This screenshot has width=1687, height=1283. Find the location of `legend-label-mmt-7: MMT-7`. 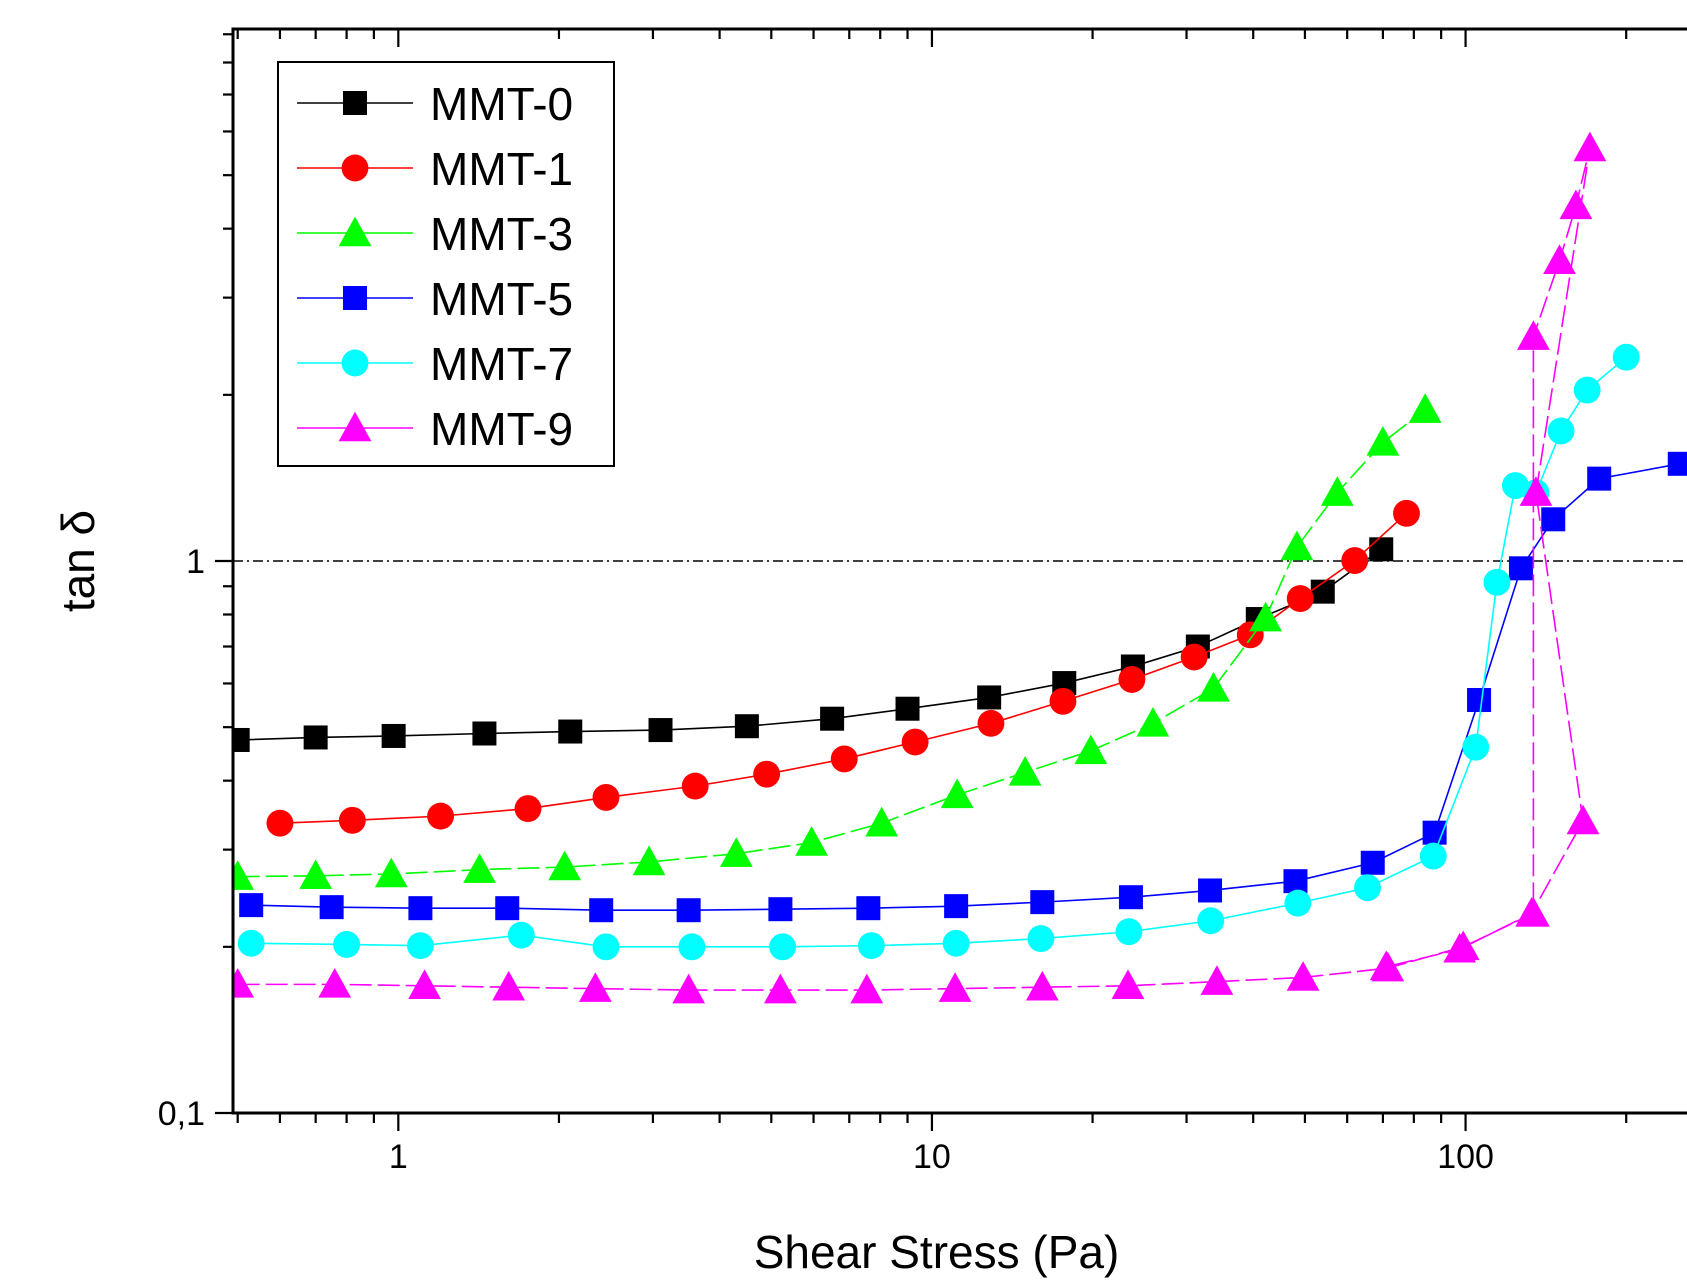

legend-label-mmt-7: MMT-7 is located at coordinates (501, 364).